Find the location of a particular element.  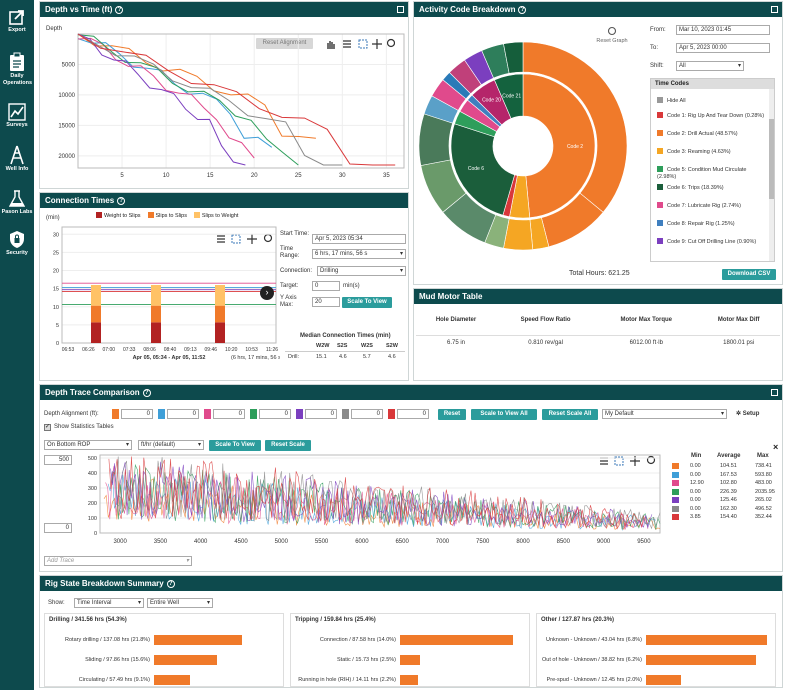

time-code-item: Code 5: Condition Mud Circulate (2.98%) is located at coordinates (711, 173).